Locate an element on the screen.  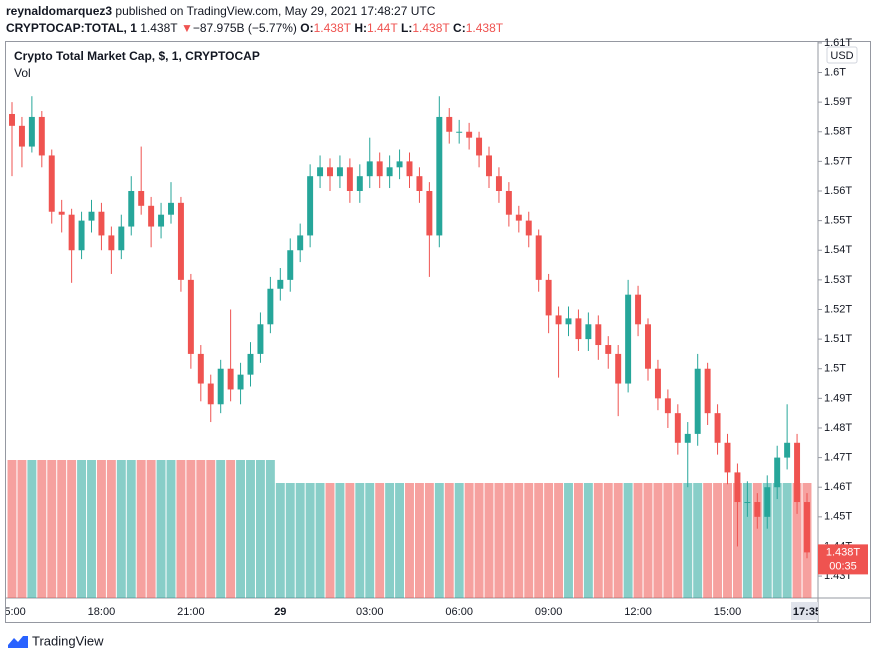
currency-box is located at coordinates (842, 55).